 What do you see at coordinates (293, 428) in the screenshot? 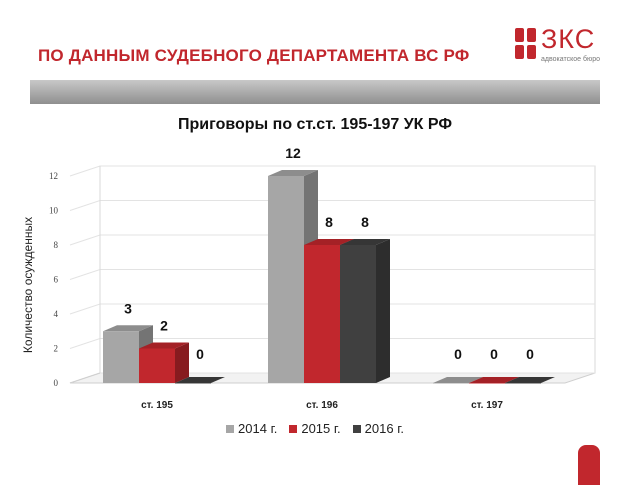
I see `legend-swatch-2015` at bounding box center [293, 428].